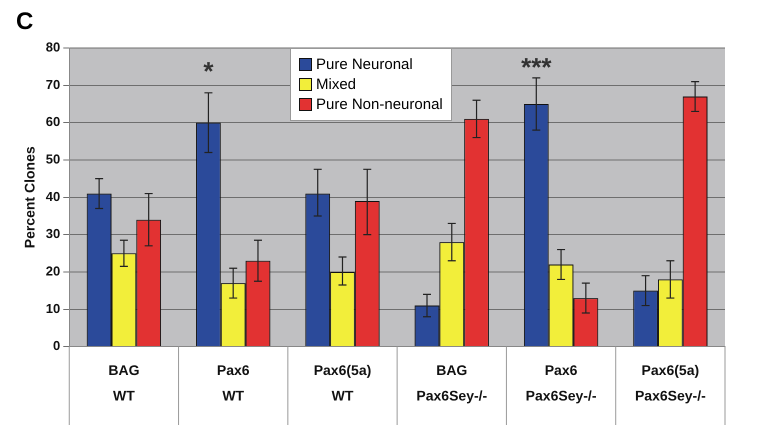 The image size is (763, 433). I want to click on x-tick-label: Pax6 Pax6Sey-/-, so click(561, 383).